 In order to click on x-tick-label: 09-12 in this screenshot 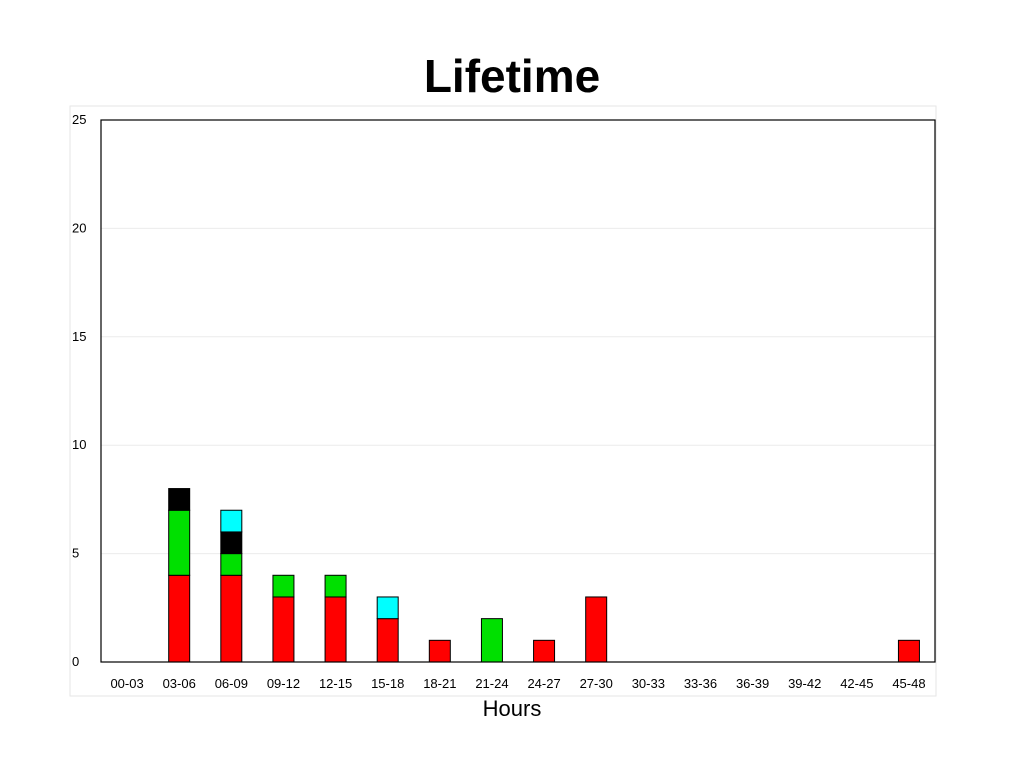, I will do `click(283, 683)`.